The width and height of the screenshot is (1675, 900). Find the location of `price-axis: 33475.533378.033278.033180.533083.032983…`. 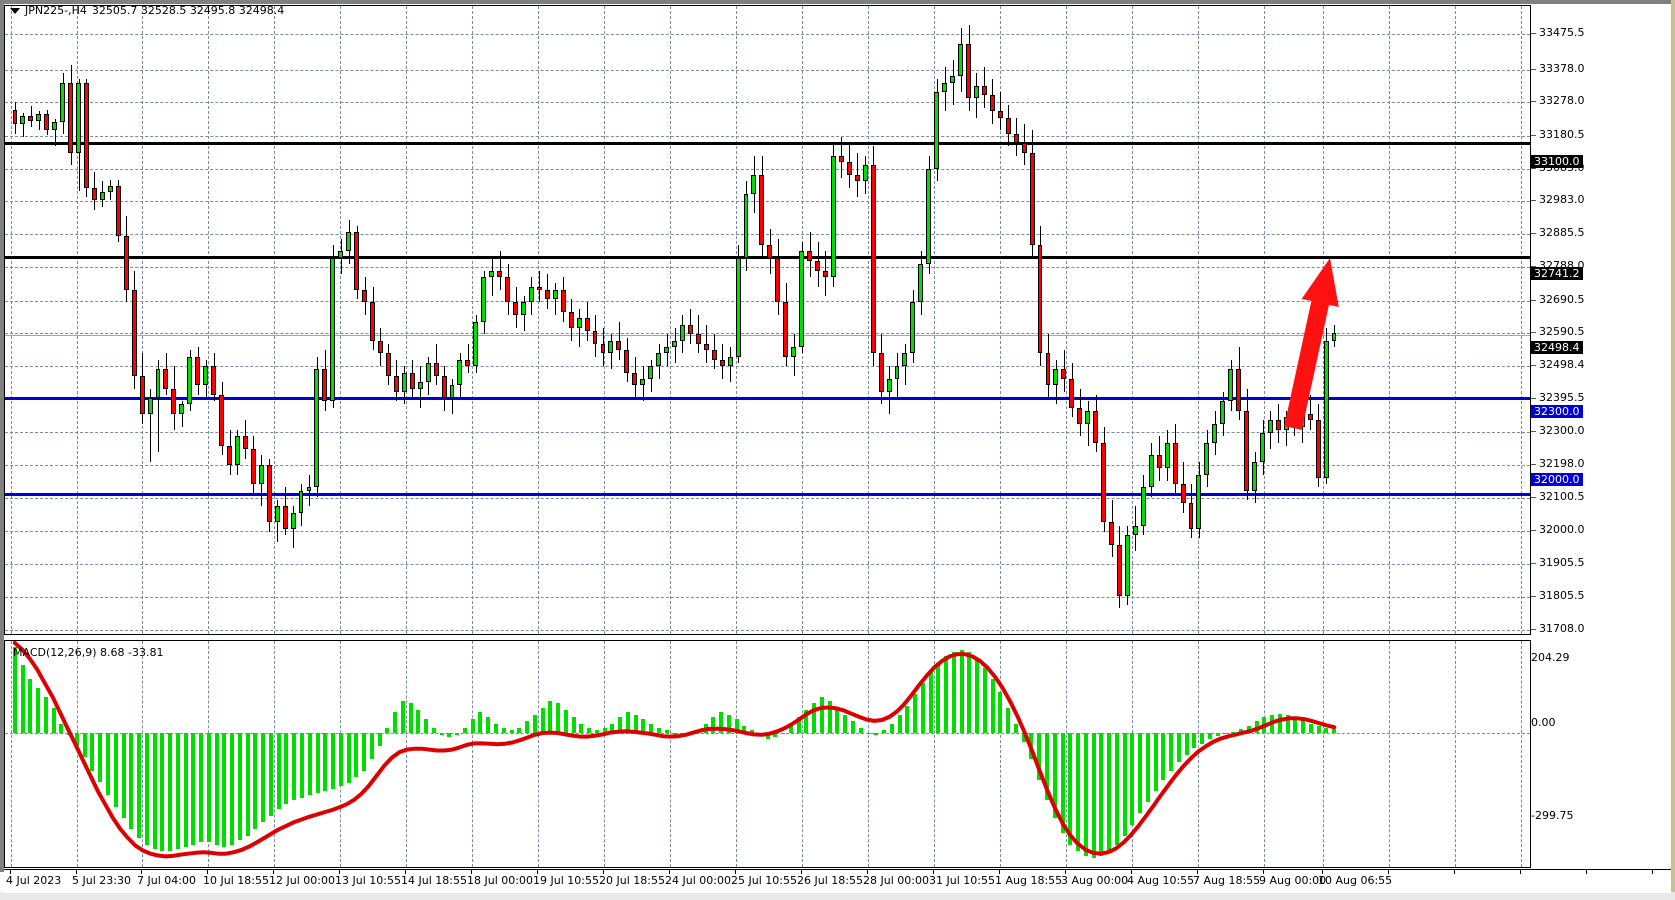

price-axis: 33475.533378.033278.033180.533083.032983… is located at coordinates (1601, 336).